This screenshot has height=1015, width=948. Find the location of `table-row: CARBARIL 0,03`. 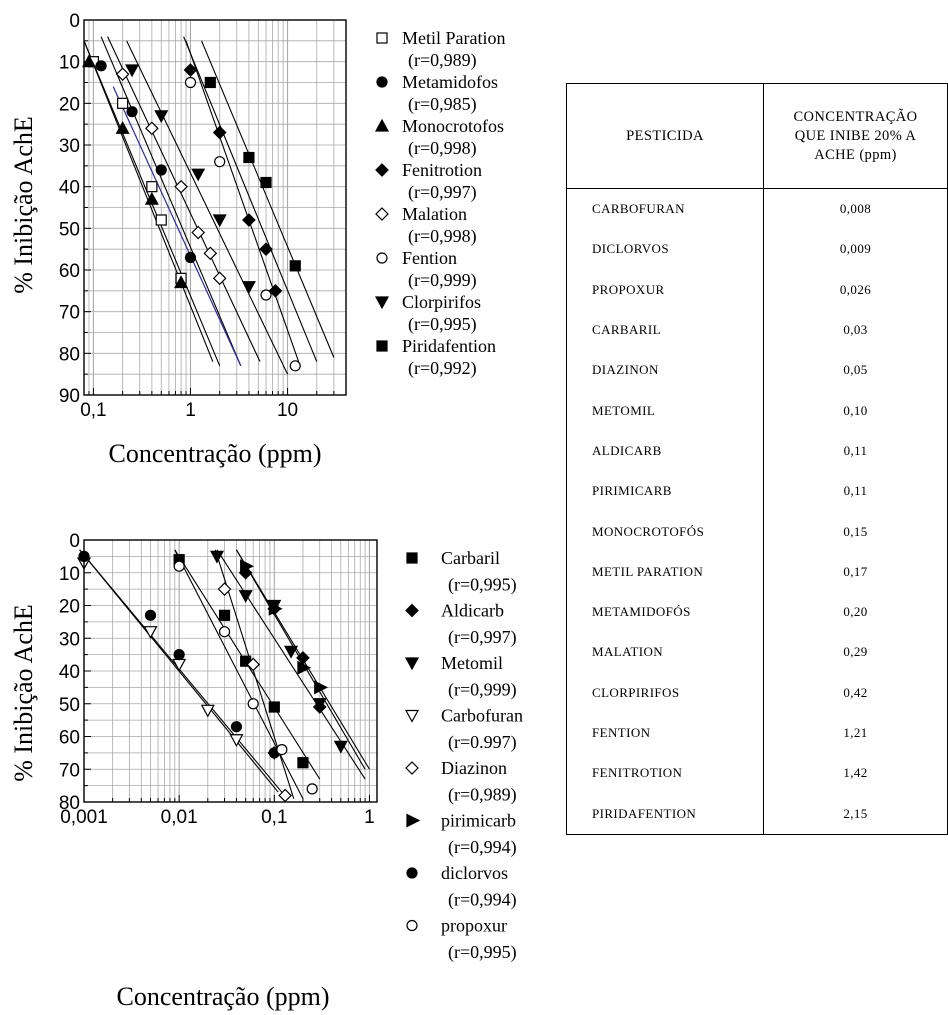

table-row: CARBARIL 0,03 is located at coordinates (757, 330).